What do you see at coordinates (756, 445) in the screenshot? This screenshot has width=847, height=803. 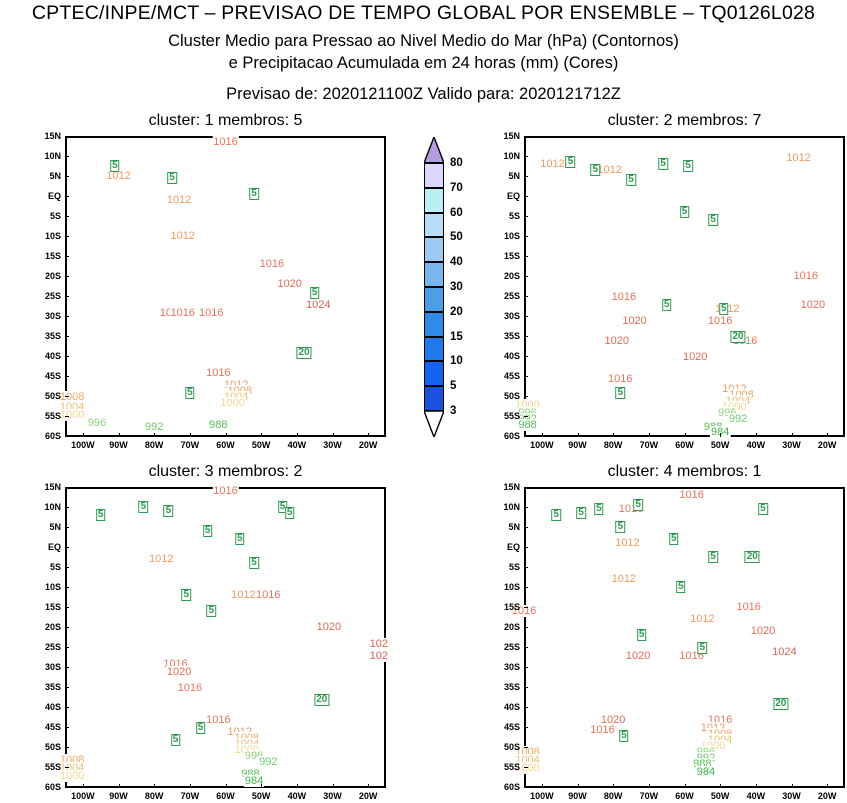 I see `x-axis-tick-label: 40W` at bounding box center [756, 445].